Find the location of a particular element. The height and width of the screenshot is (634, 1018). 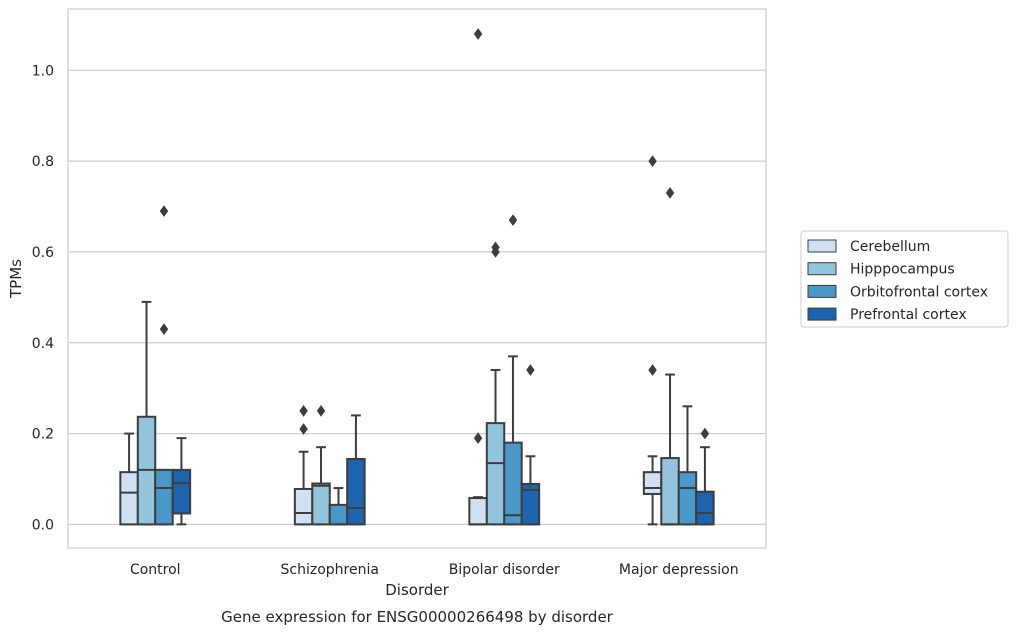

x-axis-label: Disorder is located at coordinates (417, 590).